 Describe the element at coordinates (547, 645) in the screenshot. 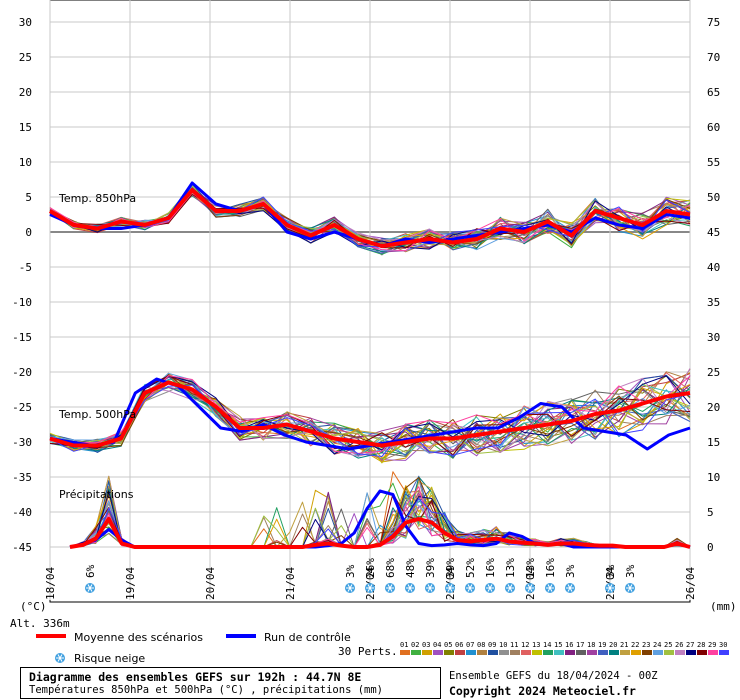

I see `pert-number: 14` at that location.